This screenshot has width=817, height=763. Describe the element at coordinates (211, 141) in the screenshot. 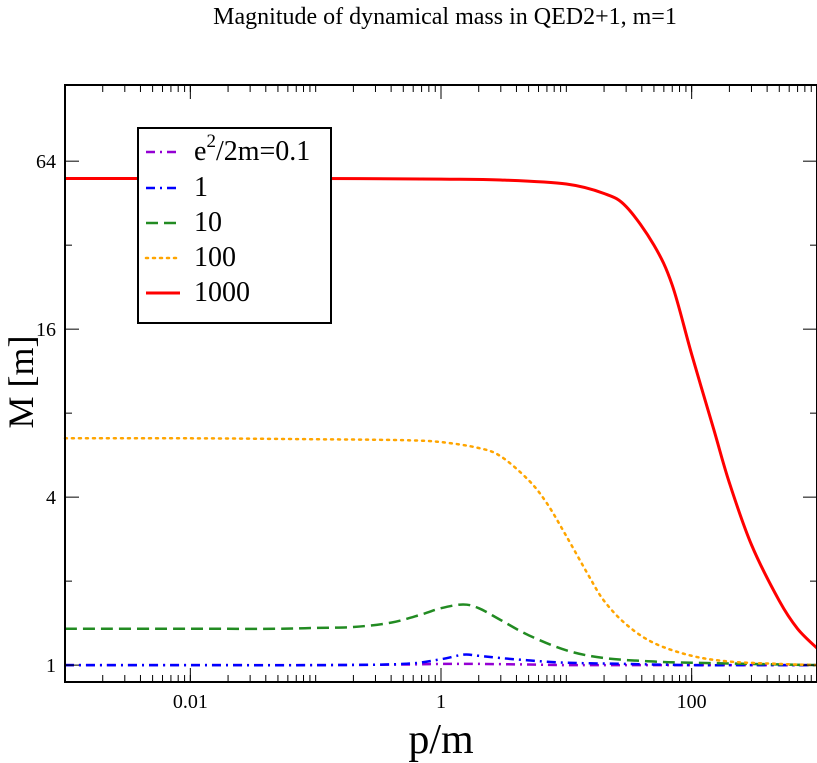

I see `legend-label-superscript: 2` at that location.